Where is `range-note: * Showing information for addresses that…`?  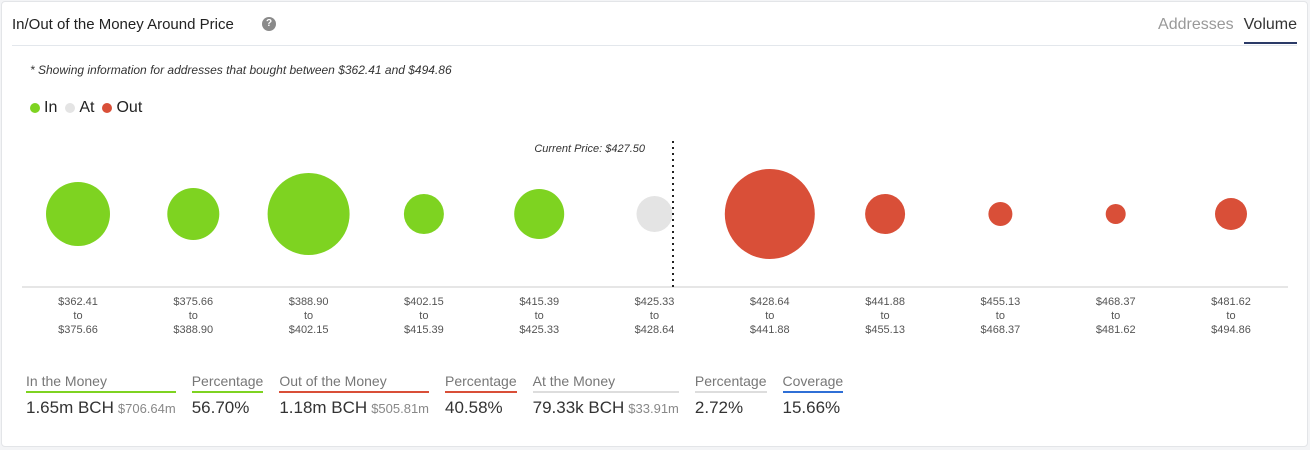 range-note: * Showing information for addresses that… is located at coordinates (241, 70).